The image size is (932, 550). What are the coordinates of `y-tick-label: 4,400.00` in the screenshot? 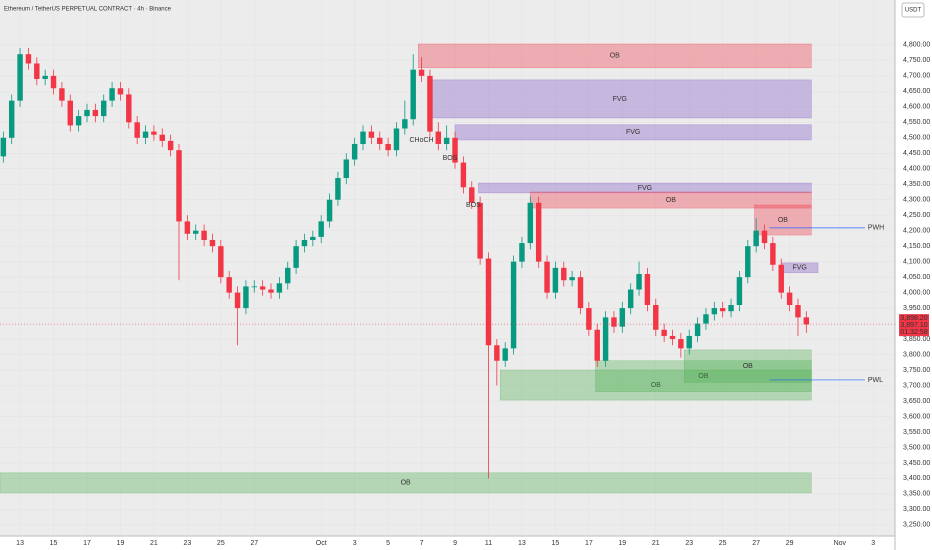 It's located at (916, 169).